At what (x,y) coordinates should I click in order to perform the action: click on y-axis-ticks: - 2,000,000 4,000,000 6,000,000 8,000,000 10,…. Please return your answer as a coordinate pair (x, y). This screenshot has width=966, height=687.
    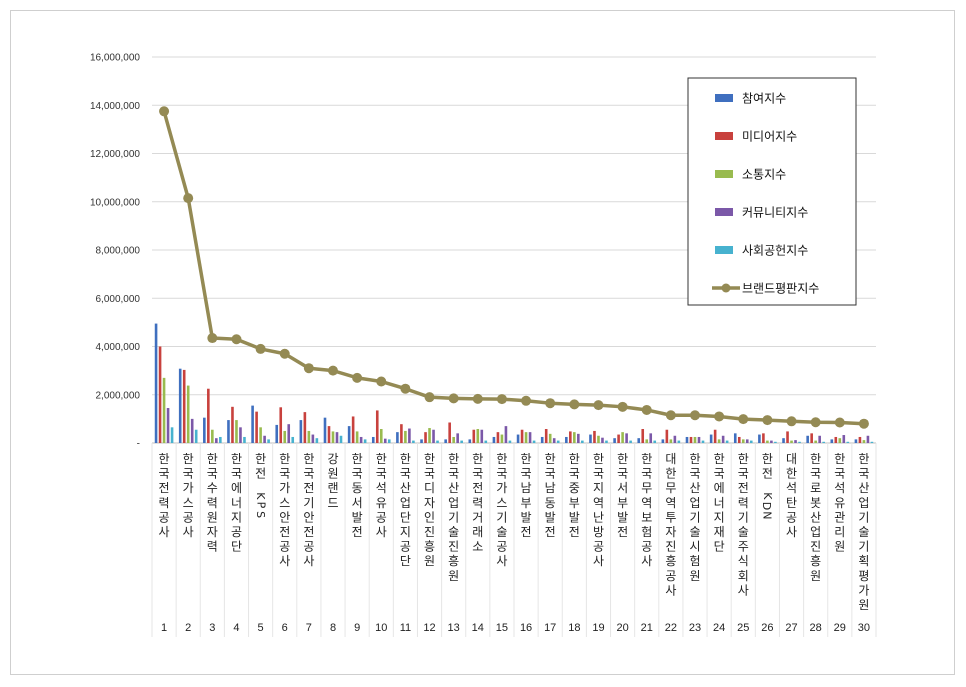
    Looking at the image, I should click on (115, 251).